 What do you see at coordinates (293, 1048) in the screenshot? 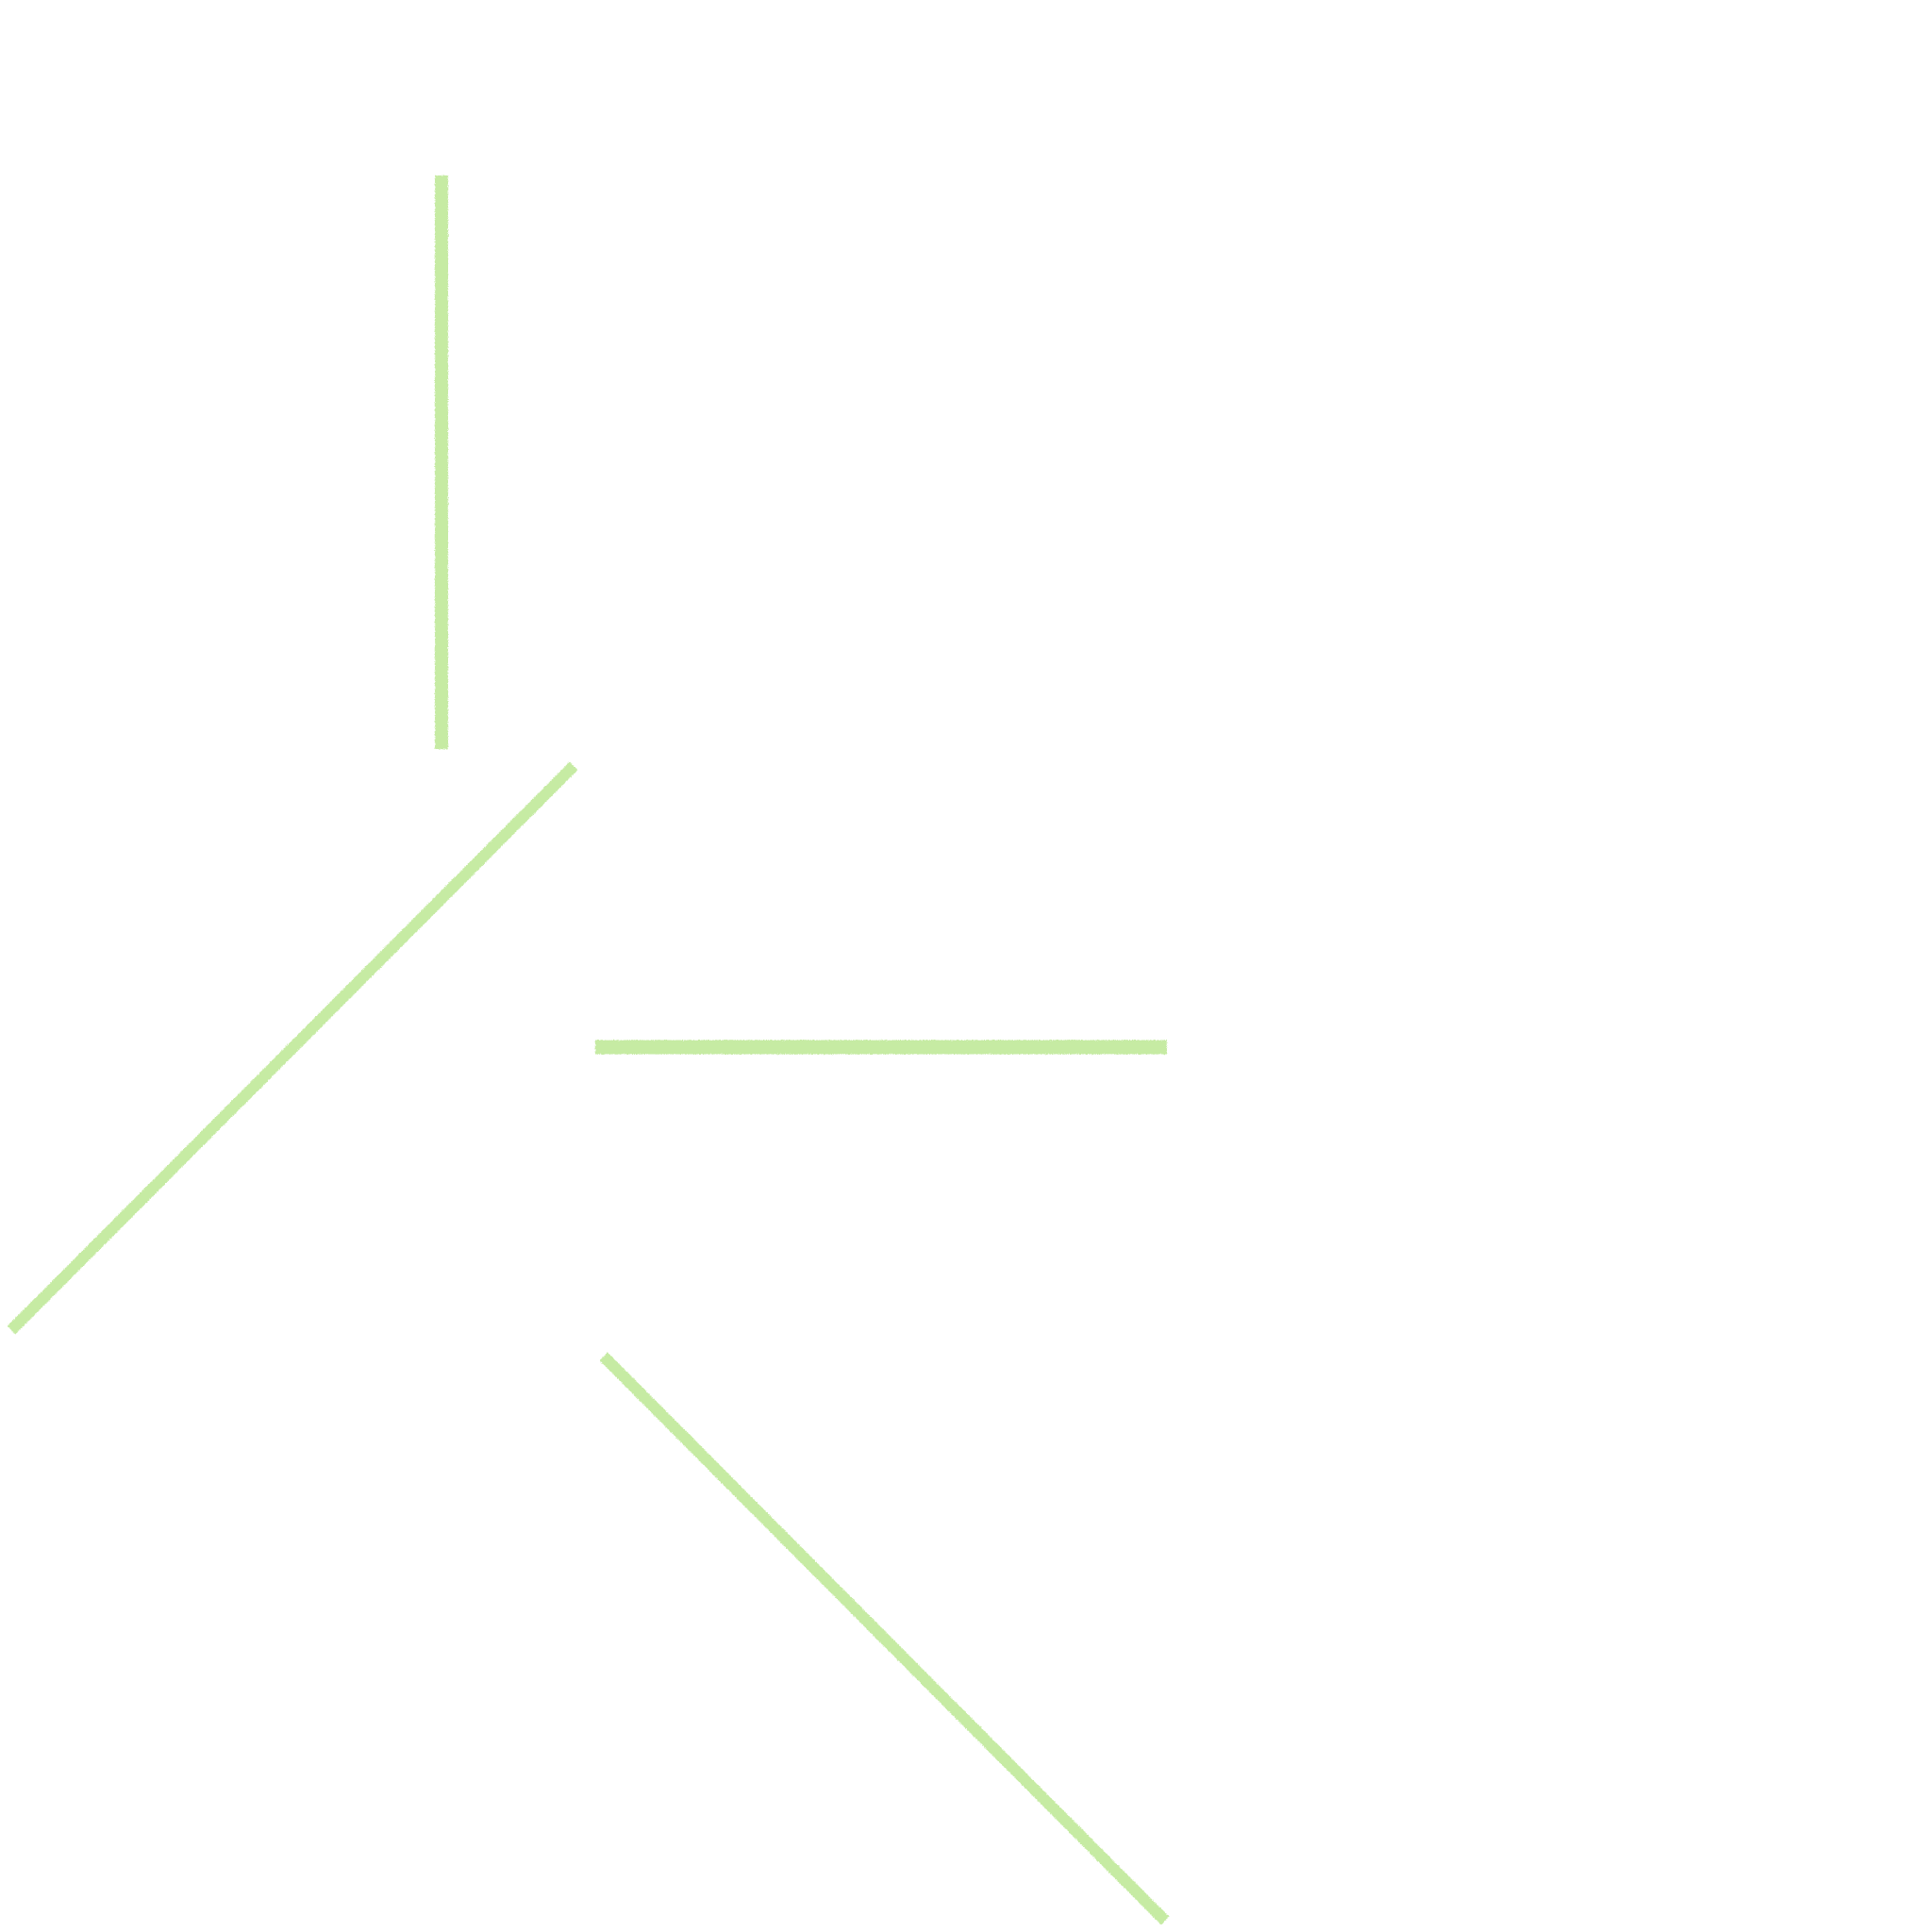
I see `stroke-diagonal-up-right` at bounding box center [293, 1048].